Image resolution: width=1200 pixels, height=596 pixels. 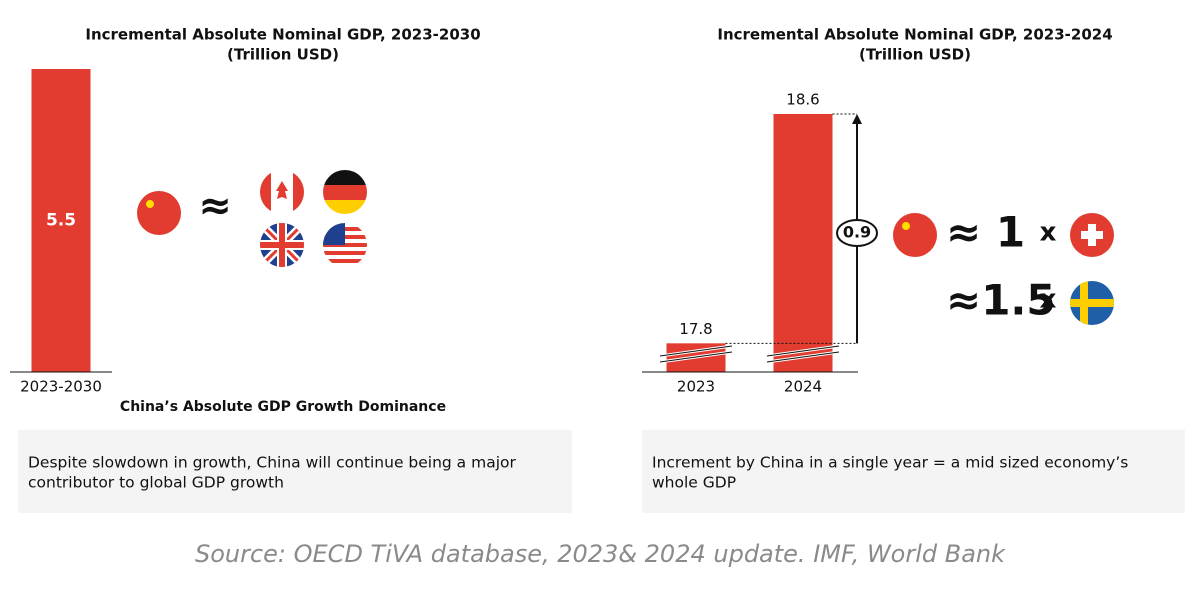 What do you see at coordinates (802, 100) in the screenshot?
I see `value-label: 18.6` at bounding box center [802, 100].